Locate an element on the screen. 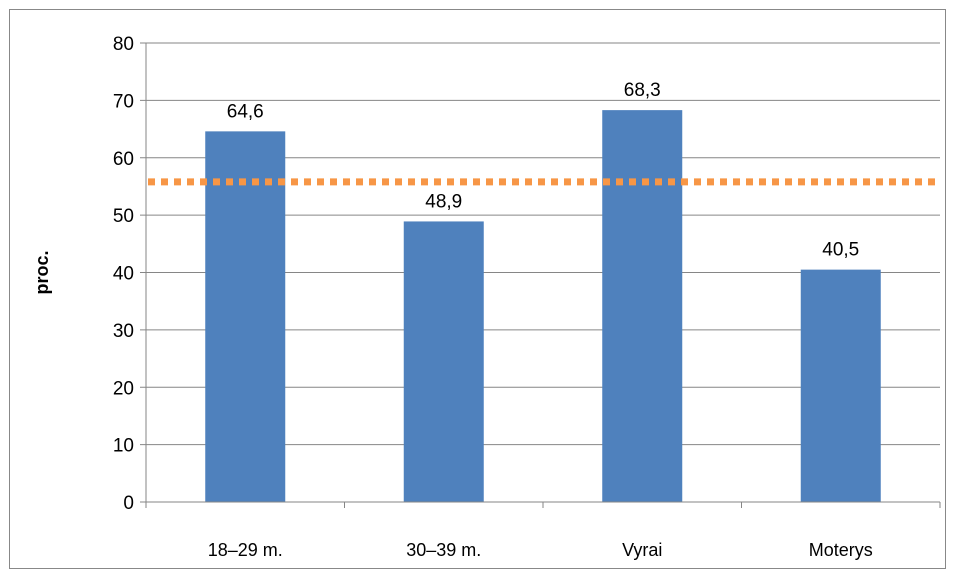 The width and height of the screenshot is (957, 581). data-label: 64,6 is located at coordinates (245, 111).